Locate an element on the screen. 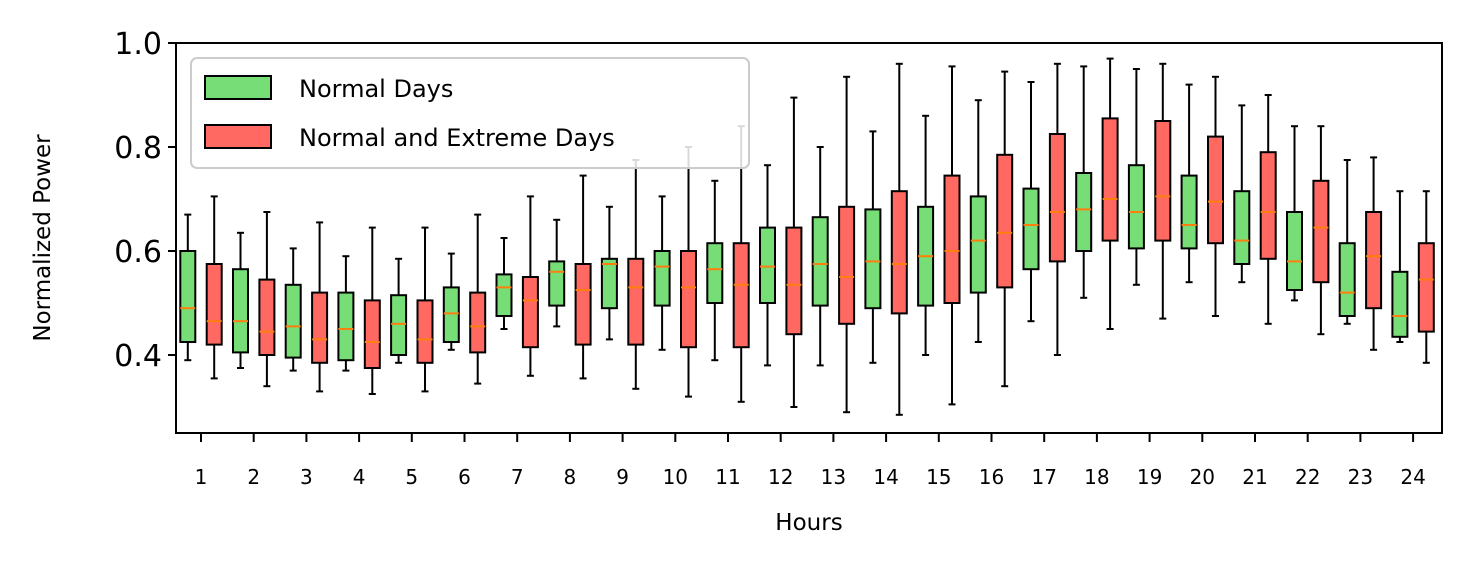 The width and height of the screenshot is (1472, 570). x-tick-label: 14 is located at coordinates (885, 477).